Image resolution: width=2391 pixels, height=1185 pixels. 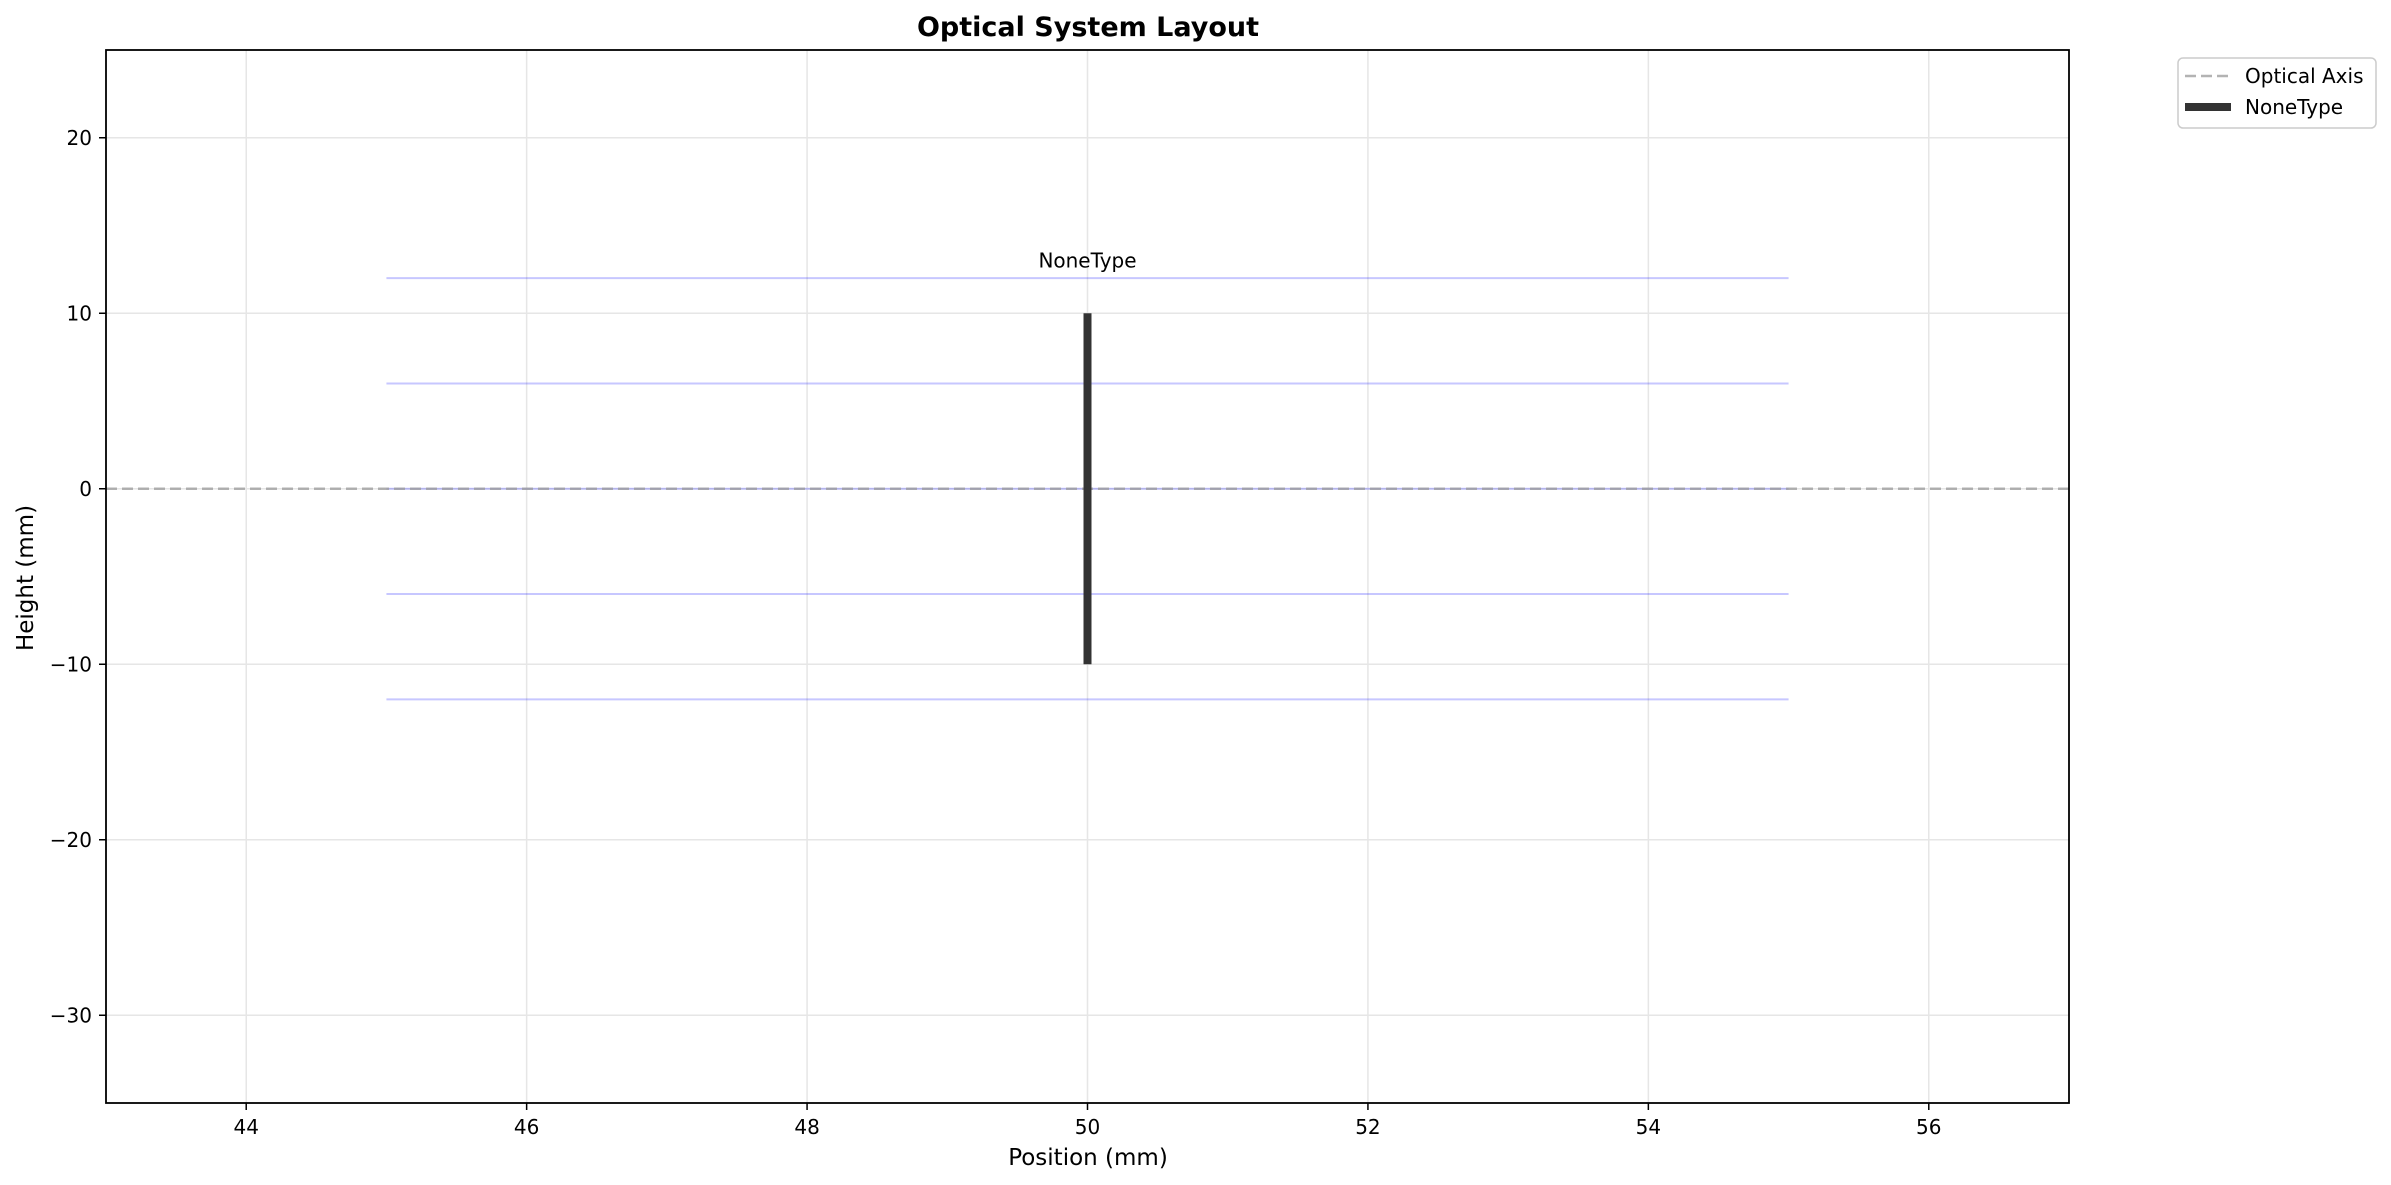 I want to click on x-tick-label: 56, so click(x=1928, y=1127).